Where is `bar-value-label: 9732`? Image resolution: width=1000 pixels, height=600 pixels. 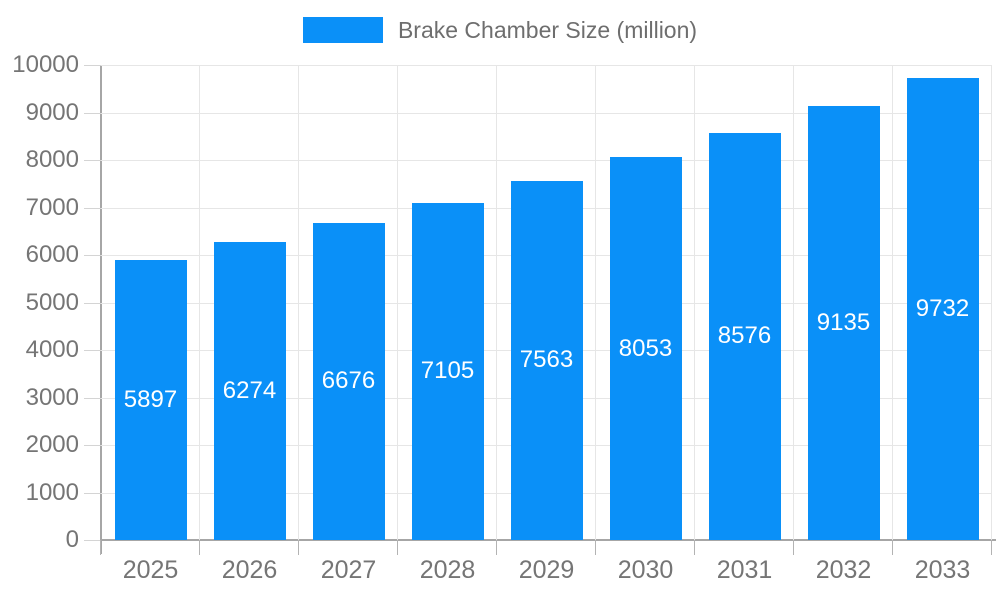 bar-value-label: 9732 is located at coordinates (942, 308).